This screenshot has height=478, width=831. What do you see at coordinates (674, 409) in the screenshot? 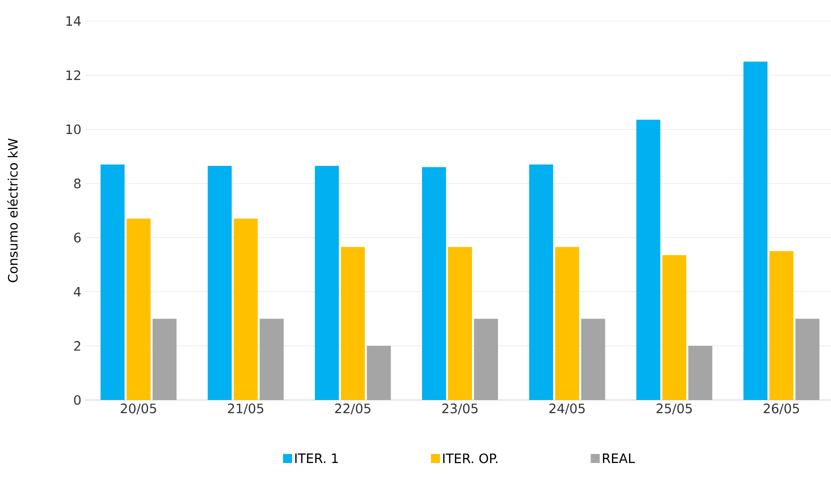
I see `x-tick-label: 25/05` at bounding box center [674, 409].